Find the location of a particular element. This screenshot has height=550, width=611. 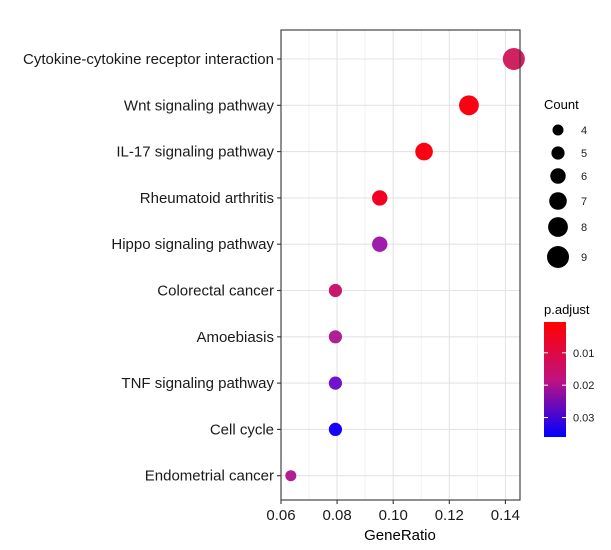

p-adjust-colorbar is located at coordinates (555, 379).